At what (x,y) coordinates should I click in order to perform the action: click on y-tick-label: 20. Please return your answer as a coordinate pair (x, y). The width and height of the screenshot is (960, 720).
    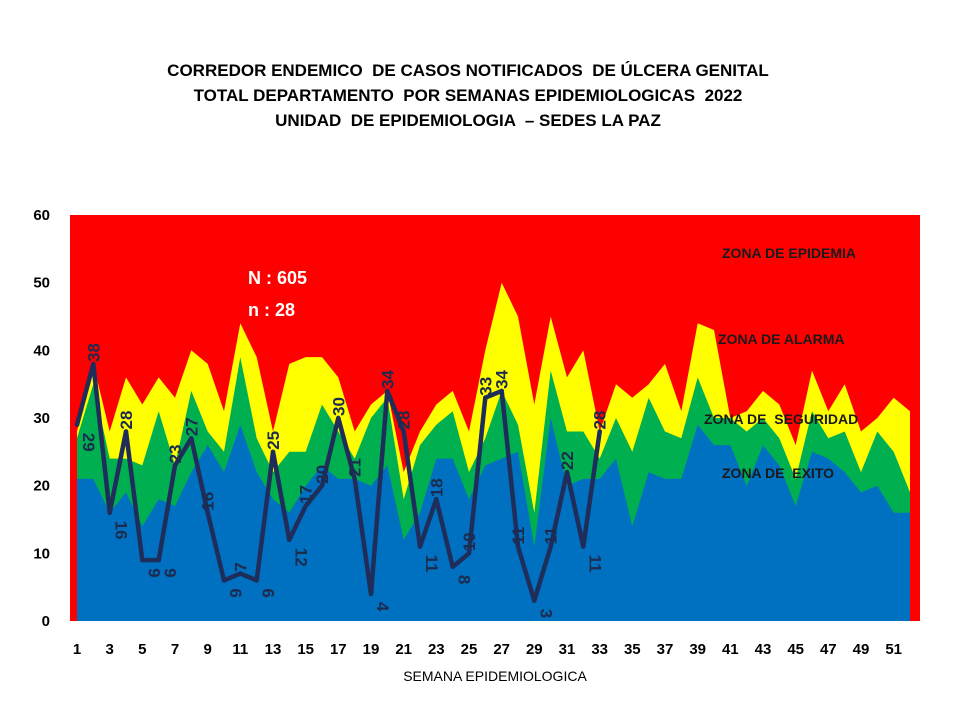
    Looking at the image, I should click on (41, 486).